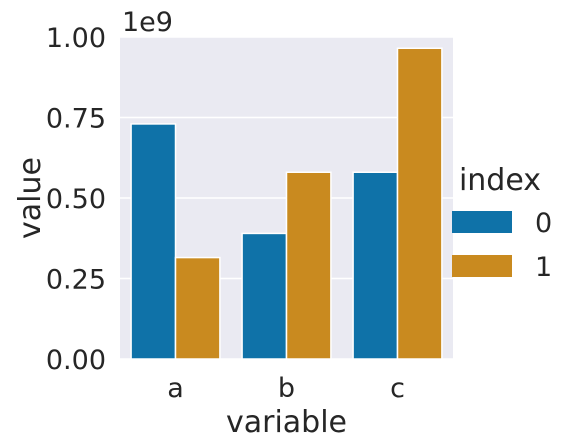 The height and width of the screenshot is (447, 580). What do you see at coordinates (286, 422) in the screenshot?
I see `x-axis-title: variable` at bounding box center [286, 422].